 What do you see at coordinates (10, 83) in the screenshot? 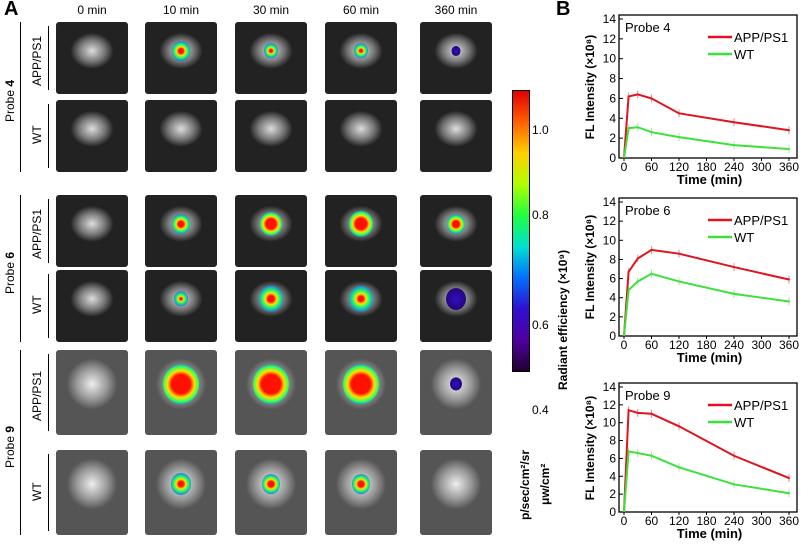
I see `probe-number: 4` at bounding box center [10, 83].